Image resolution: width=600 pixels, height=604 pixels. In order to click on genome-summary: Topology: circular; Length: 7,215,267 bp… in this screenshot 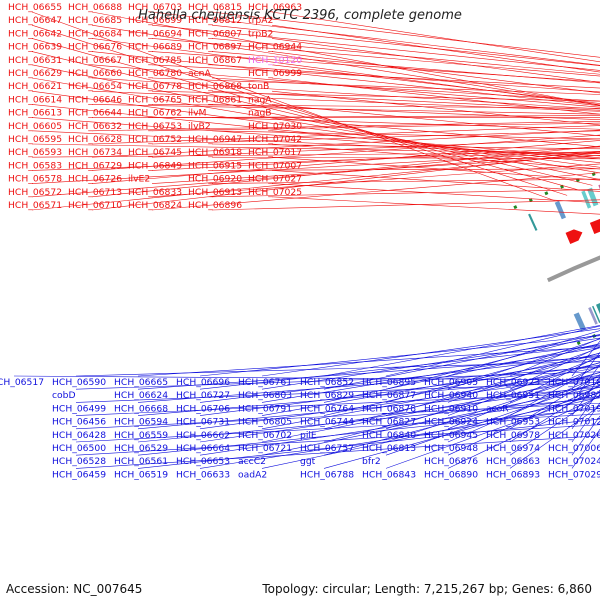, I will do `click(427, 589)`.